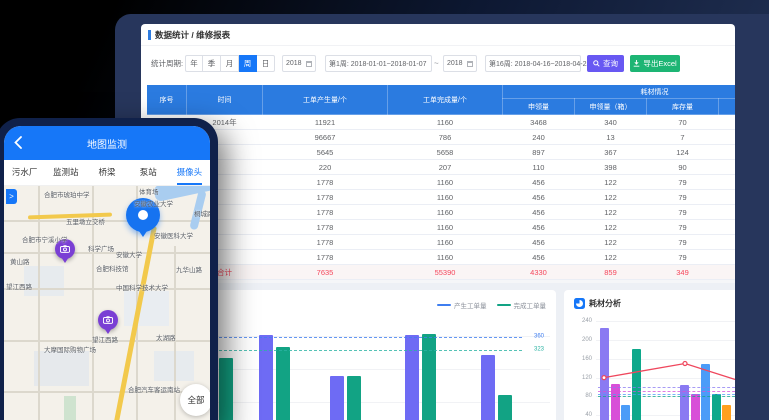  I want to click on consumables-chart-card: 耗材分析 240 200 160 120 80 40, so click(649, 355).